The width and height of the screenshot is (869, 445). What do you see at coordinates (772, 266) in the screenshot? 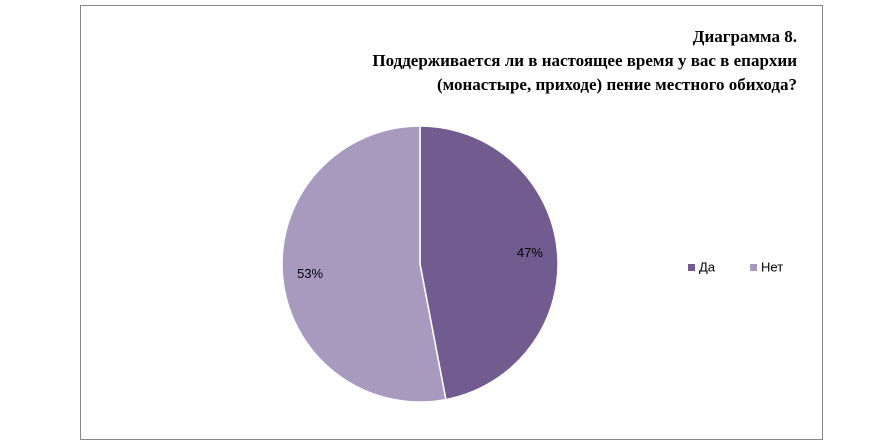
I see `legend-label: Нет` at bounding box center [772, 266].